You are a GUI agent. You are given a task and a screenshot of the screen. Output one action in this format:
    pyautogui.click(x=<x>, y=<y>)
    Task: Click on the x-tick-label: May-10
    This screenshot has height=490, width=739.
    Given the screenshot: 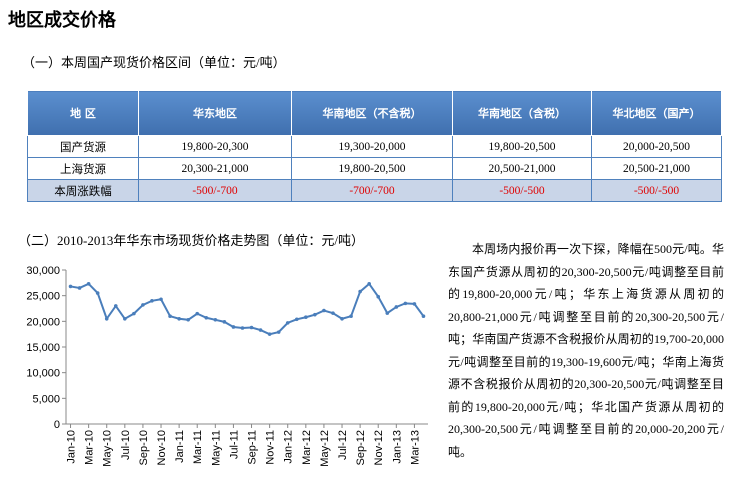 What is the action you would take?
    pyautogui.click(x=108, y=448)
    